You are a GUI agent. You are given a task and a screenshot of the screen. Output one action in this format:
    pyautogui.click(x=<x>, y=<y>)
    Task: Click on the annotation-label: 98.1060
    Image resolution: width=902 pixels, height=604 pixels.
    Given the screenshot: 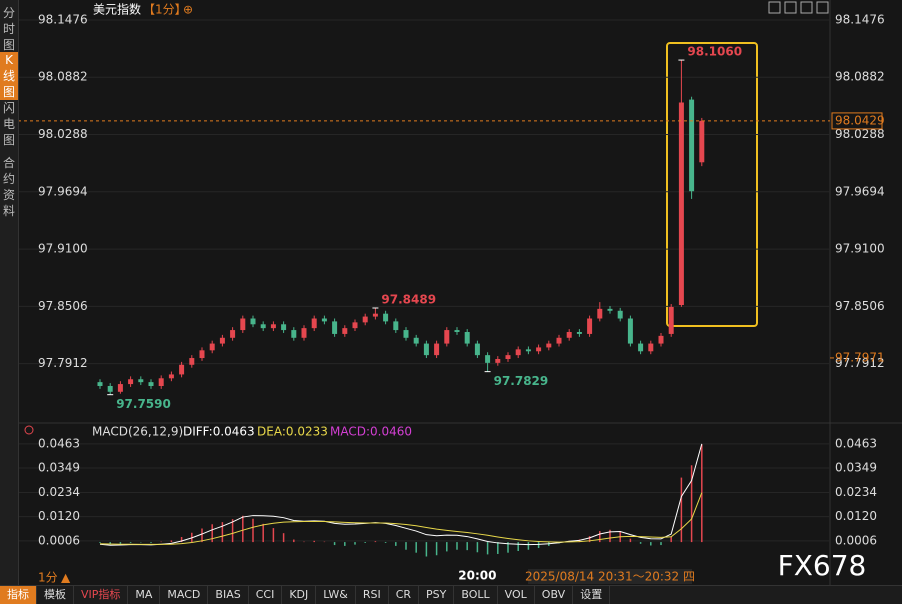 What is the action you would take?
    pyautogui.click(x=714, y=52)
    